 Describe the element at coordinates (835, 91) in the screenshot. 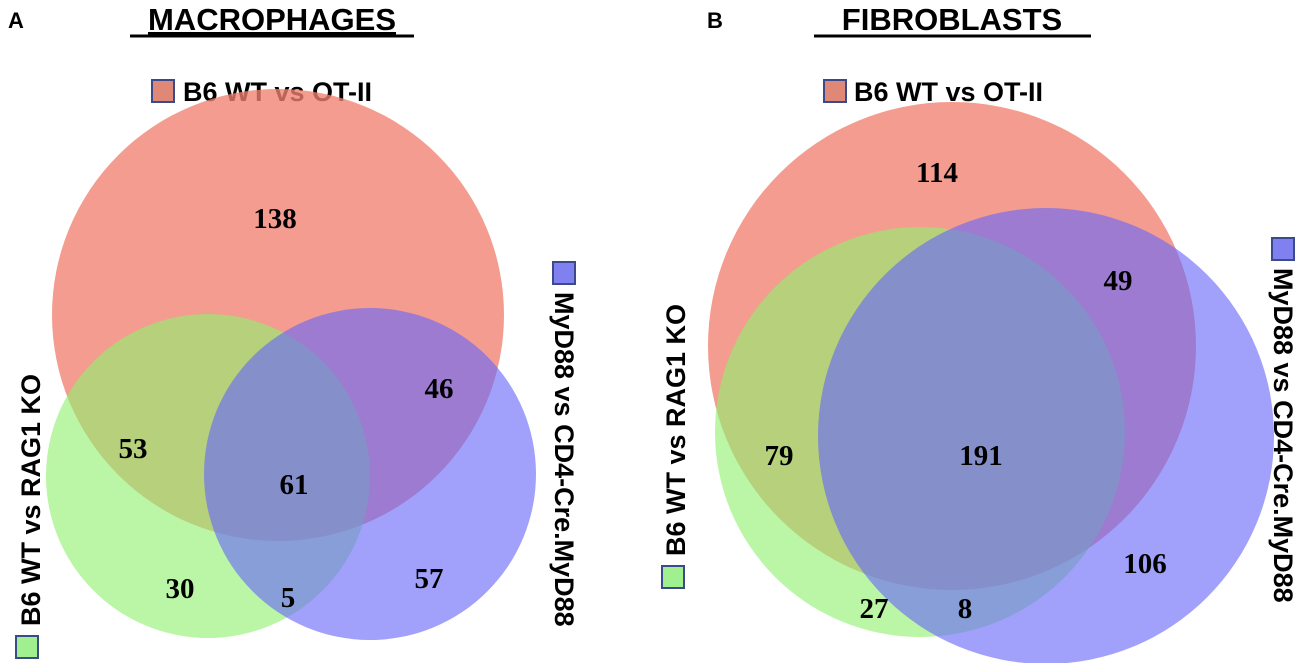

I see `panel-b-legend-top-swatch` at that location.